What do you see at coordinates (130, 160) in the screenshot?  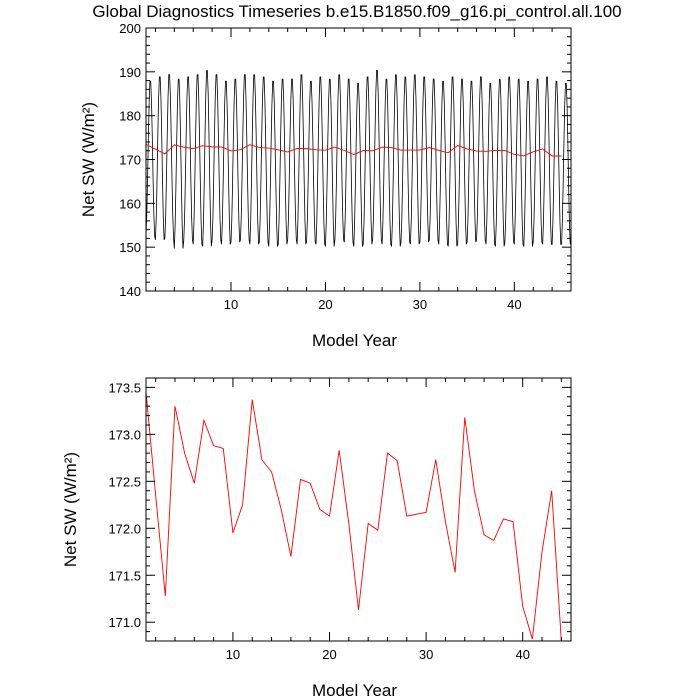 I see `y-tick-label: 170` at bounding box center [130, 160].